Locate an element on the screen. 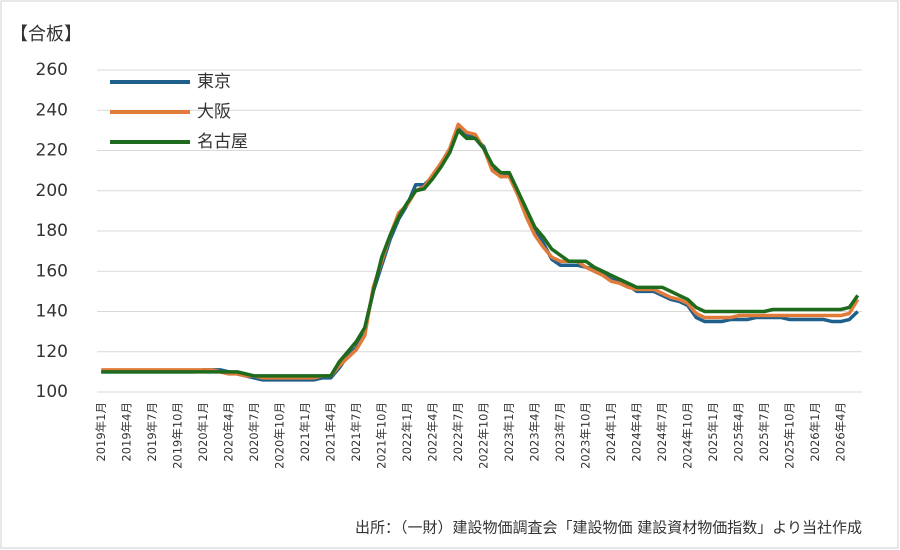  source-note: 出所：（一財）建設物価調査会「建設物価 建設資材物価指数」より当社作成 is located at coordinates (608, 528).